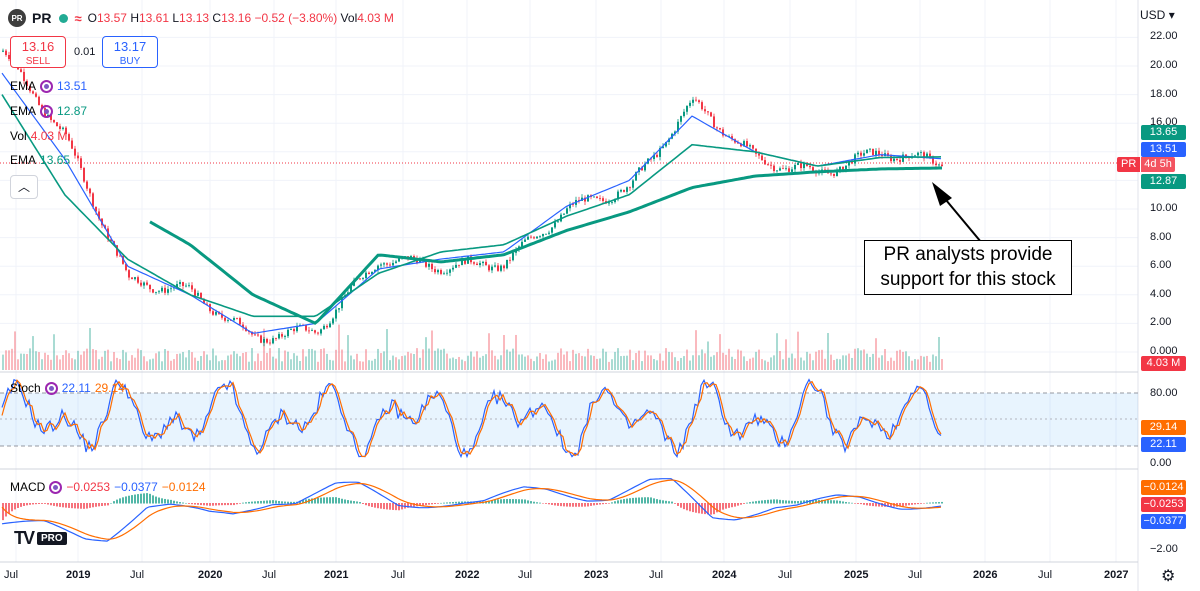 The height and width of the screenshot is (591, 1200). Describe the element at coordinates (64, 18) in the screenshot. I see `market-status-dot` at that location.